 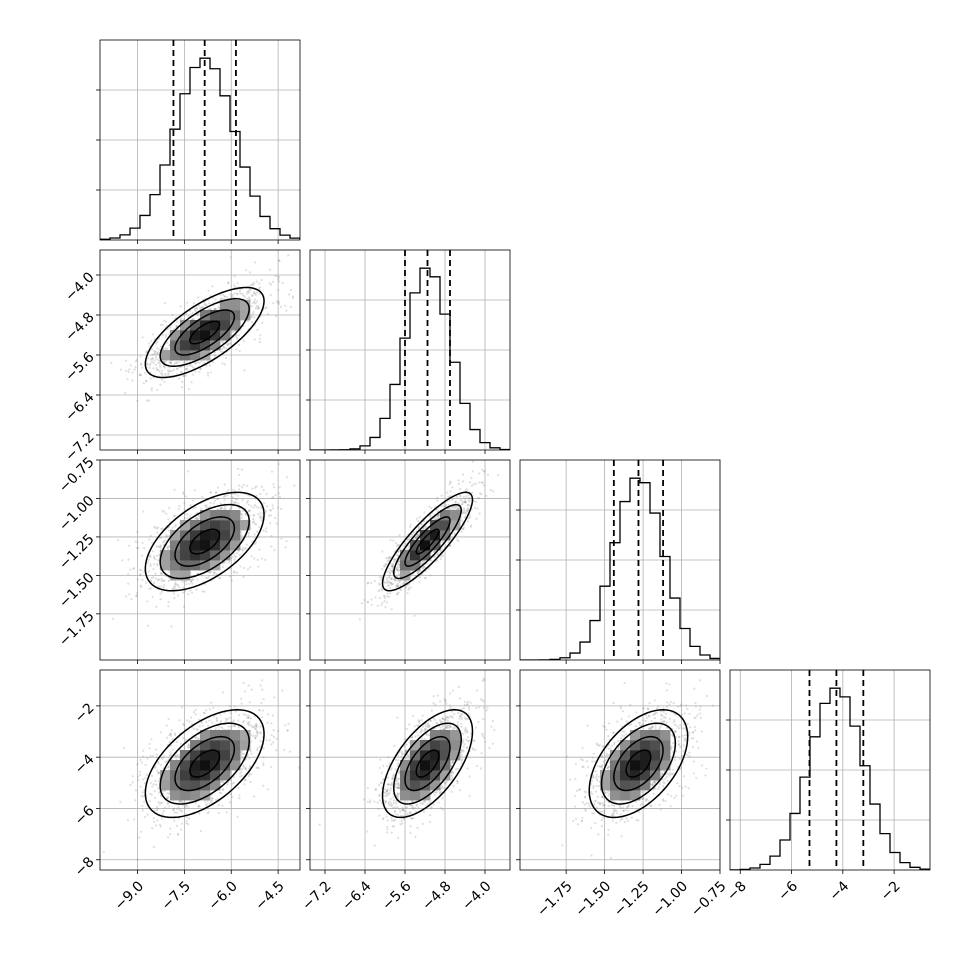 What do you see at coordinates (176, 895) in the screenshot?
I see `x-tick-label: −7.5` at bounding box center [176, 895].